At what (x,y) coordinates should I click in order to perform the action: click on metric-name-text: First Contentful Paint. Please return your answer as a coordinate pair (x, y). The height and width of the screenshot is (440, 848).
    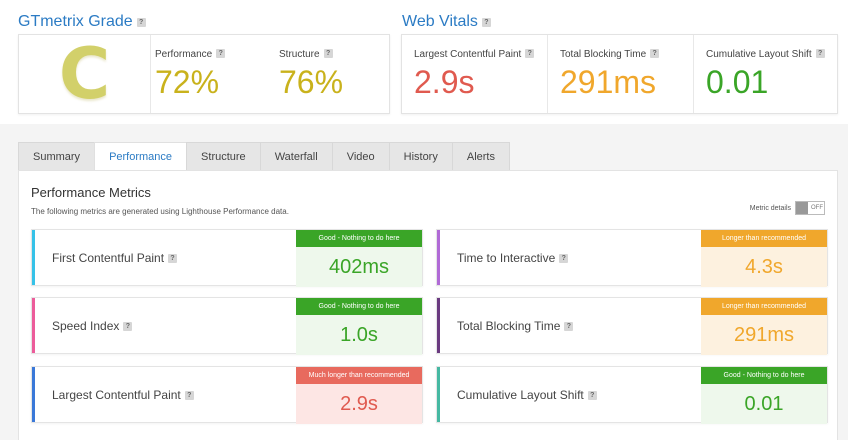
    Looking at the image, I should click on (108, 258).